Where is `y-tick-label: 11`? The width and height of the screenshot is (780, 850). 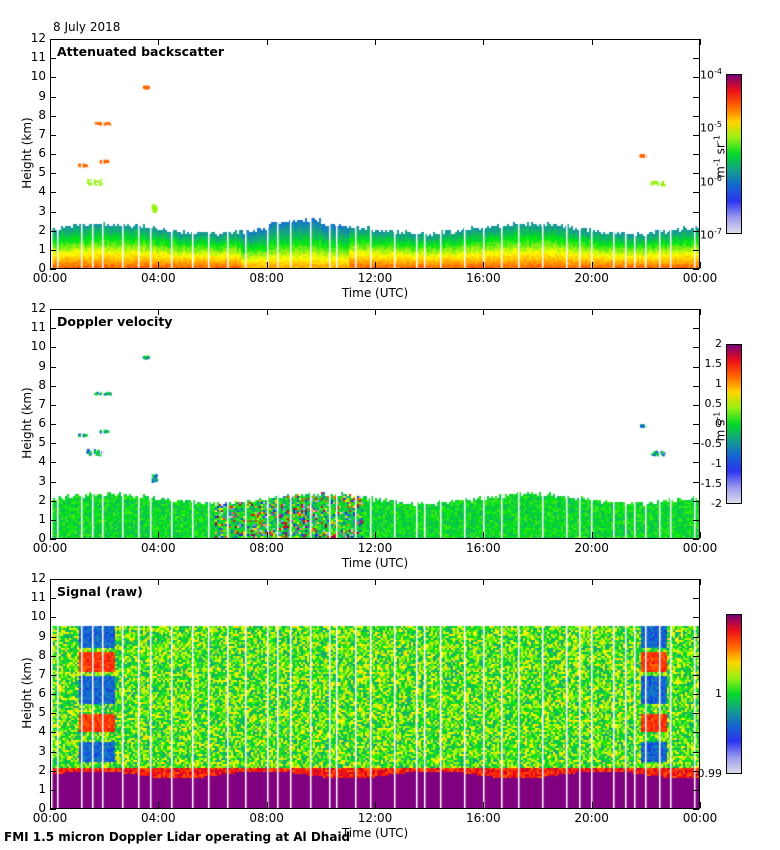
y-tick-label: 11 is located at coordinates (38, 597).